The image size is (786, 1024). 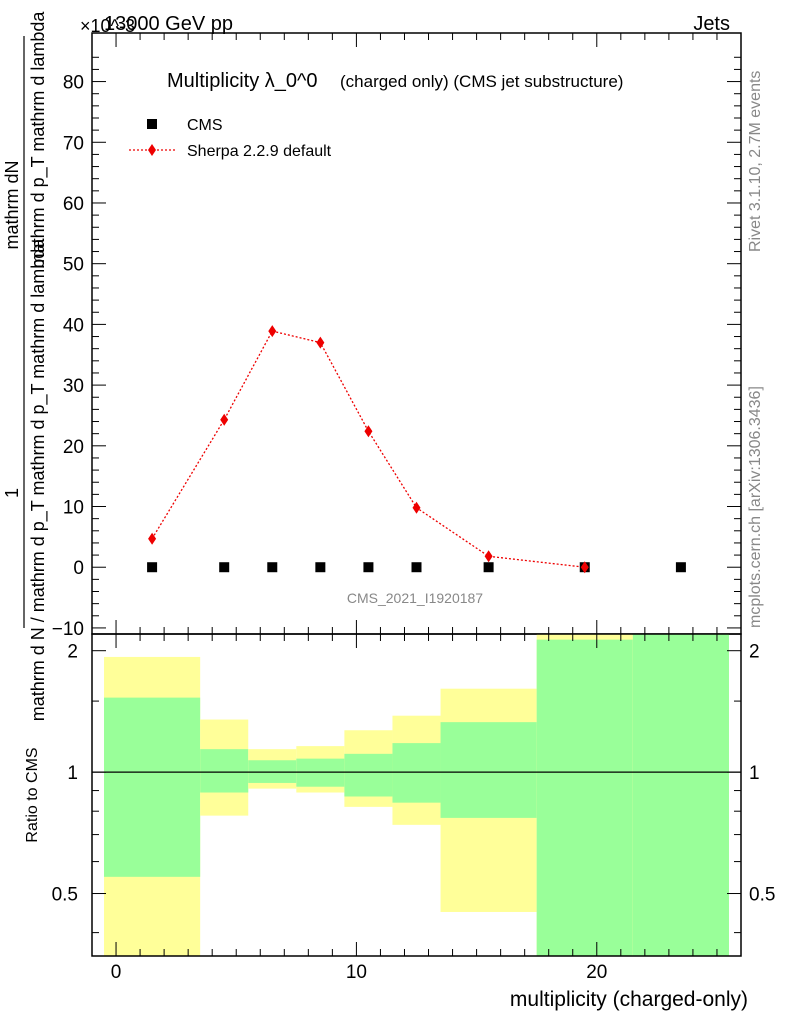 I want to click on main-y-tick-label: 80, so click(x=73, y=83).